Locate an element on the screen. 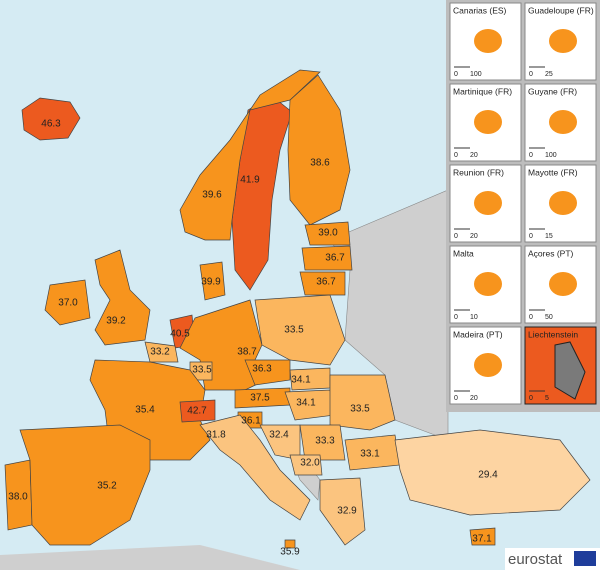 This screenshot has height=570, width=600. region-value: 33.2 is located at coordinates (160, 352).